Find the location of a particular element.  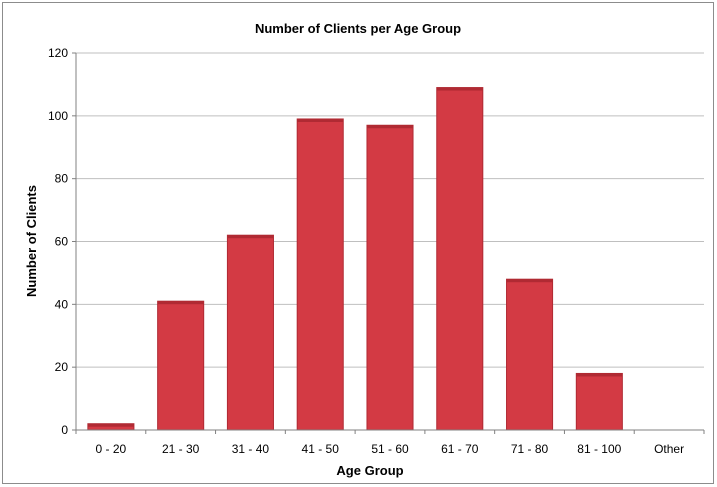

chart-title: Number of Clients per Age Group is located at coordinates (358, 28).